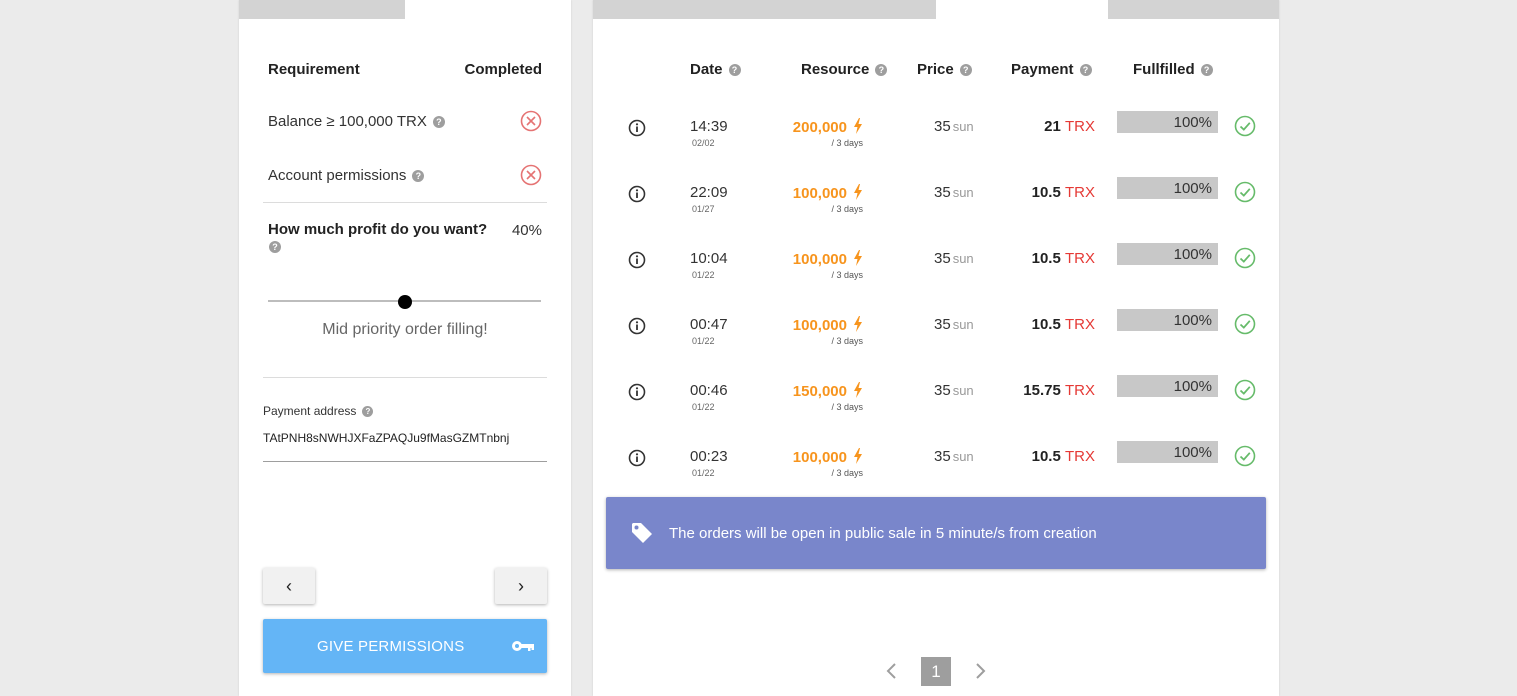 This screenshot has width=1517, height=696. What do you see at coordinates (703, 209) in the screenshot?
I see `order-date: 01/27` at bounding box center [703, 209].